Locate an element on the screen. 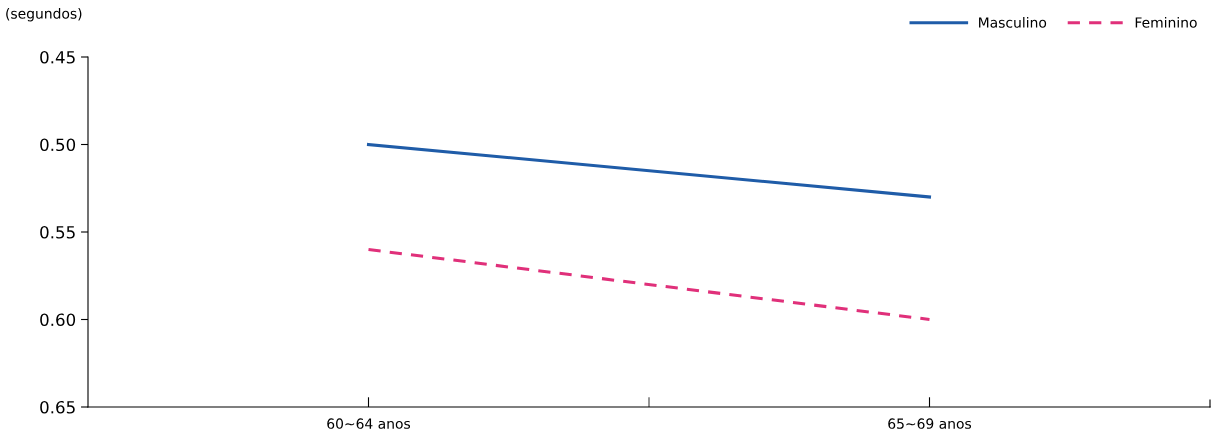 The height and width of the screenshot is (446, 1216). y-tick-label: 0.50 is located at coordinates (58, 145).